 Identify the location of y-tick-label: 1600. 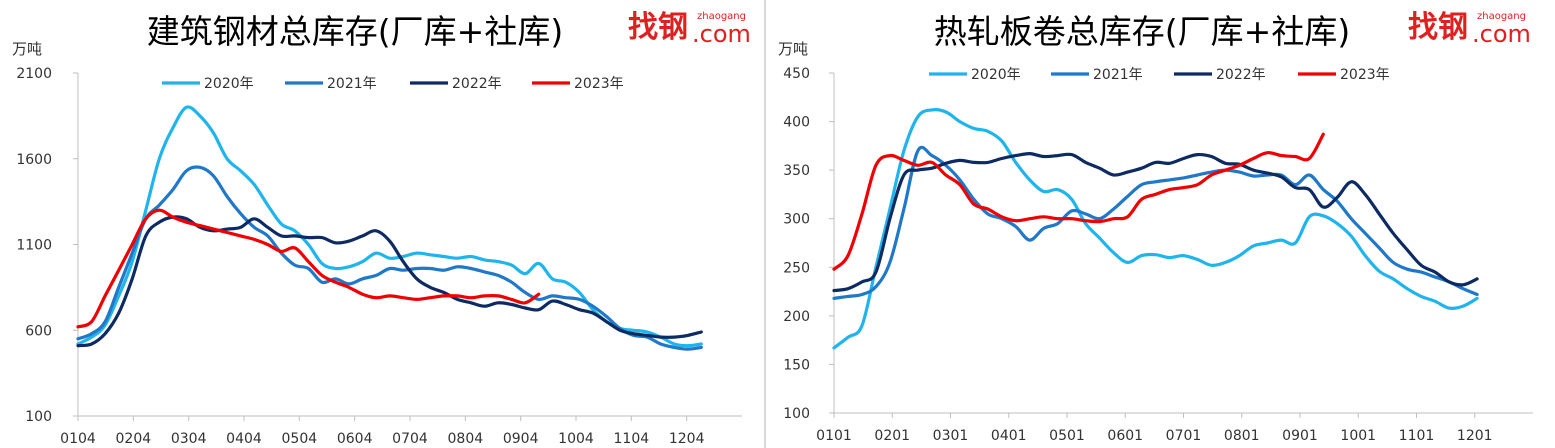
(34, 160).